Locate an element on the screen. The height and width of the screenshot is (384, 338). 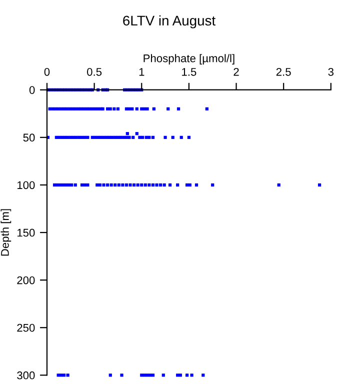
x-tick-label: 0.5 is located at coordinates (94, 72).